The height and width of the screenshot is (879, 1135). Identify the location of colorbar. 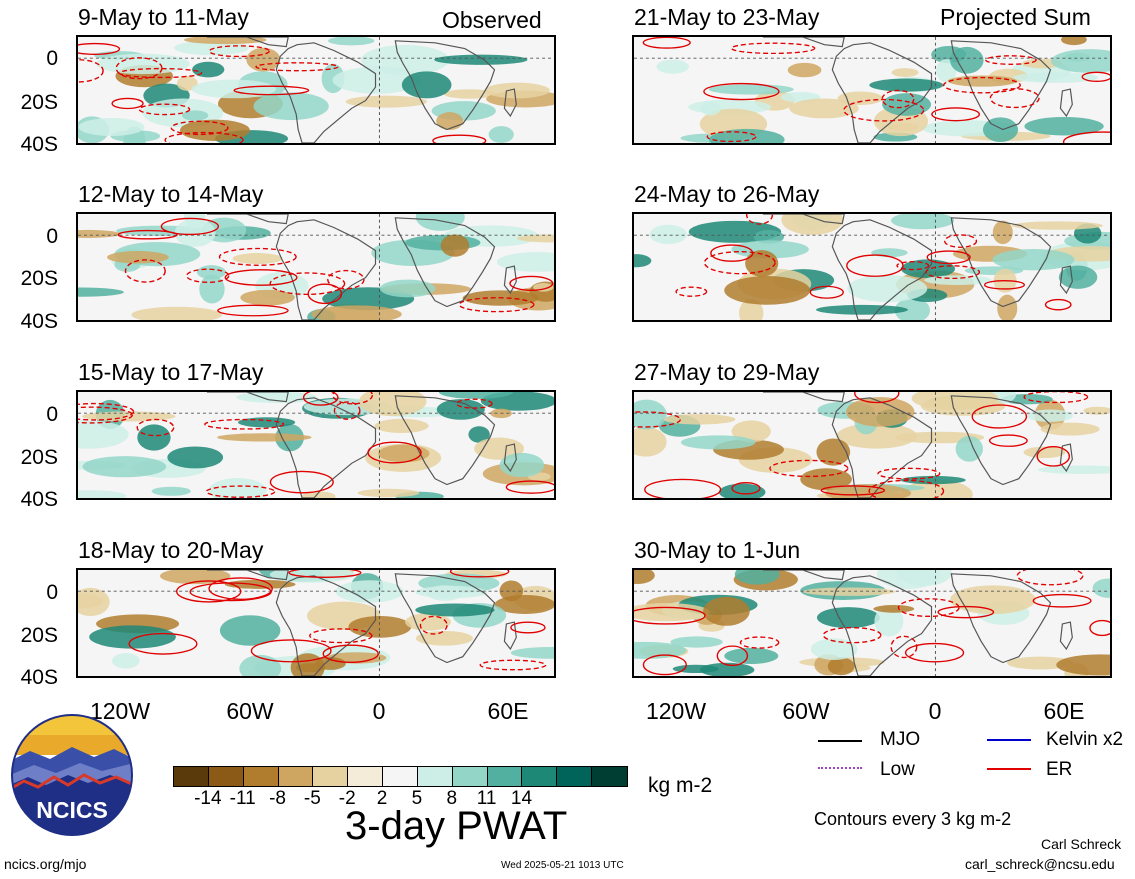
(400, 776).